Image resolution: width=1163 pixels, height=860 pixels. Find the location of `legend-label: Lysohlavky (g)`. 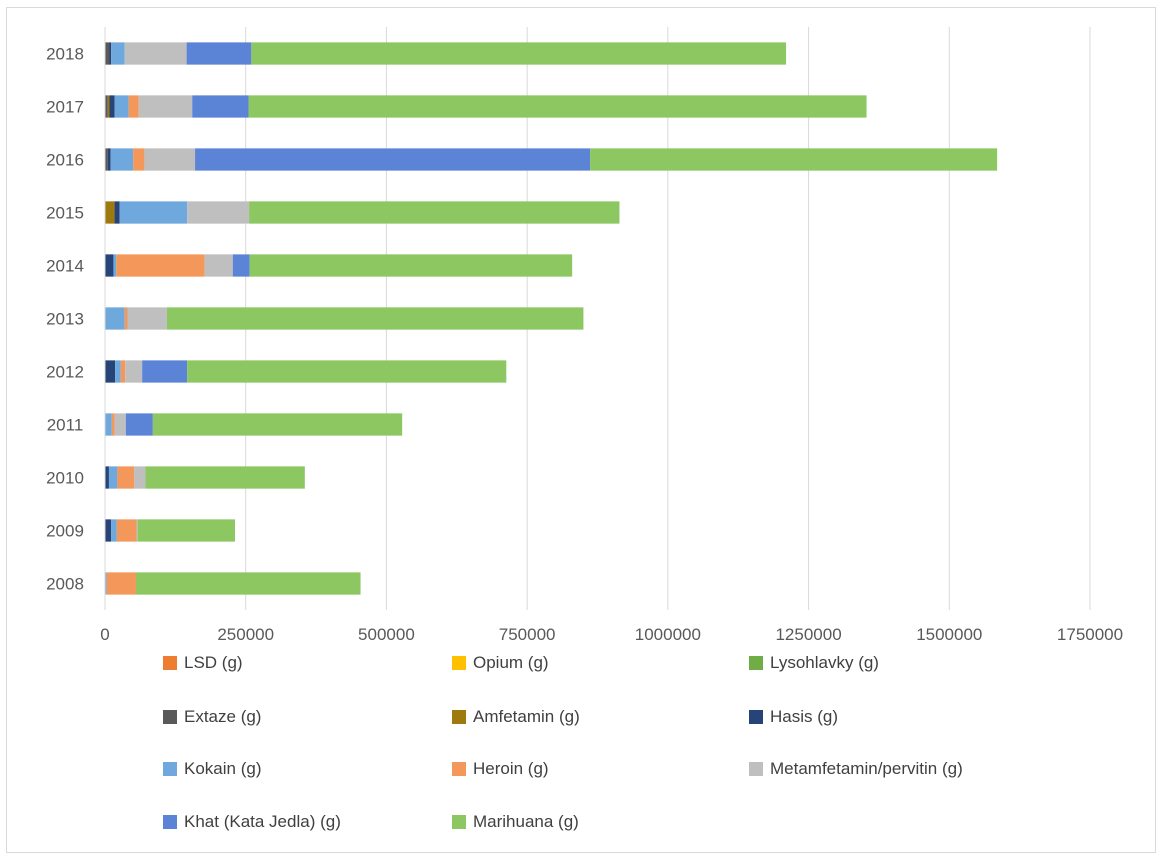

legend-label: Lysohlavky (g) is located at coordinates (824, 662).